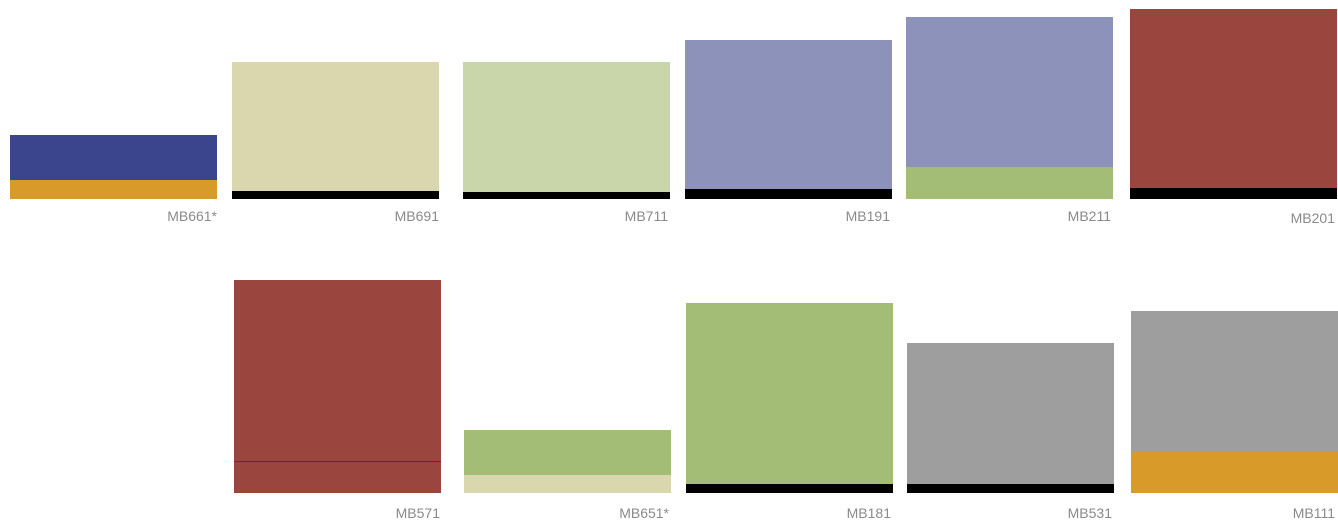 This screenshot has height=521, width=1338. What do you see at coordinates (868, 513) in the screenshot?
I see `swatch-code-mb181: MB181` at bounding box center [868, 513].